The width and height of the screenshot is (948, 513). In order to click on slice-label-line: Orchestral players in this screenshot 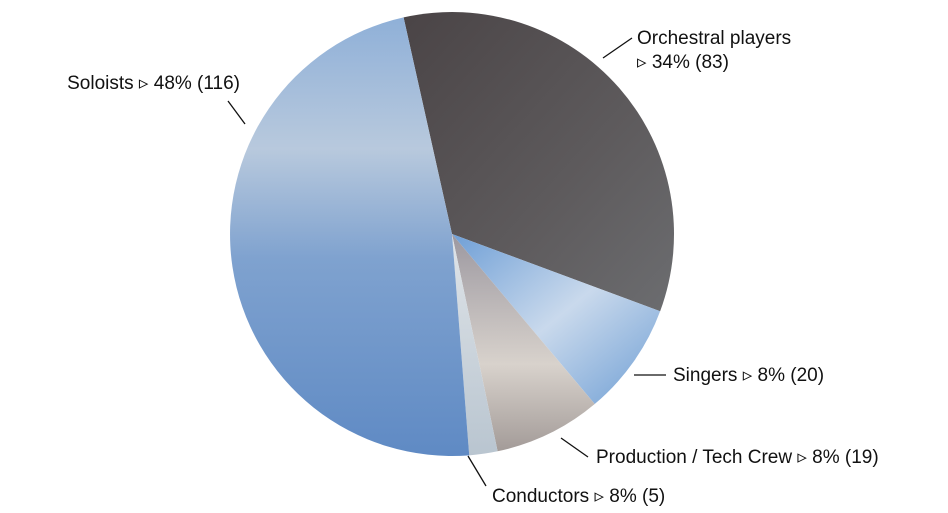, I will do `click(714, 38)`.